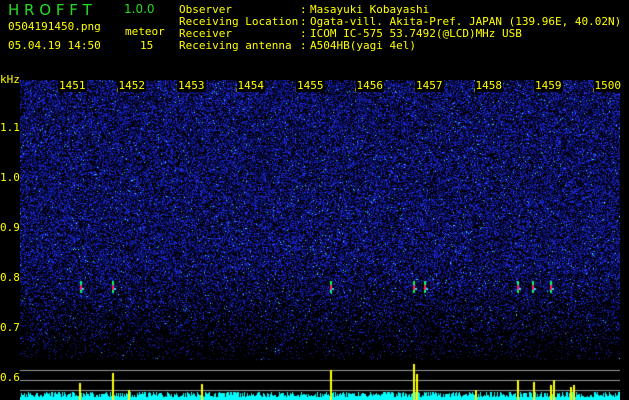 The width and height of the screenshot is (629, 400). What do you see at coordinates (145, 31) in the screenshot?
I see `meteor-label: meteor` at bounding box center [145, 31].